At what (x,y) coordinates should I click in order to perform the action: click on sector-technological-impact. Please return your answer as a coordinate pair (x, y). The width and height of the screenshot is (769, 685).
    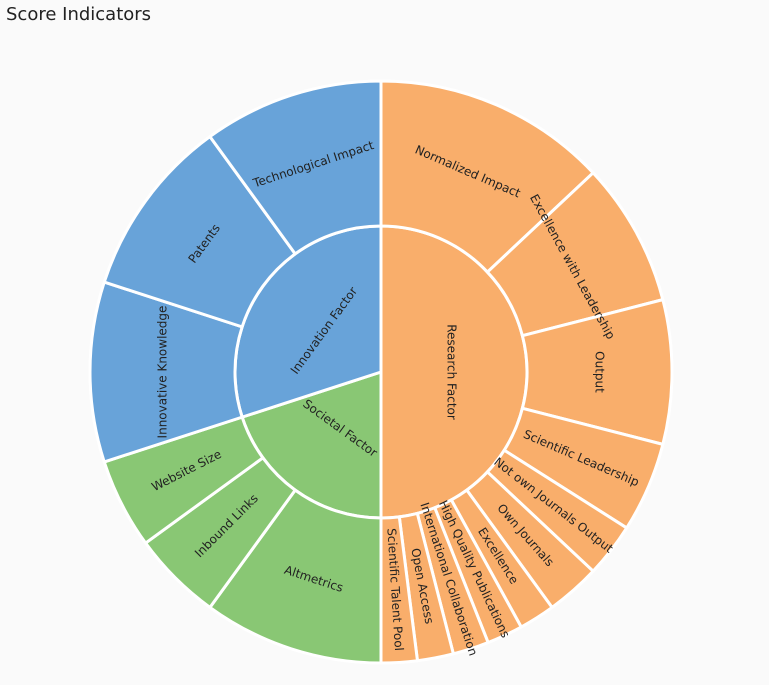
    Looking at the image, I should click on (295, 167).